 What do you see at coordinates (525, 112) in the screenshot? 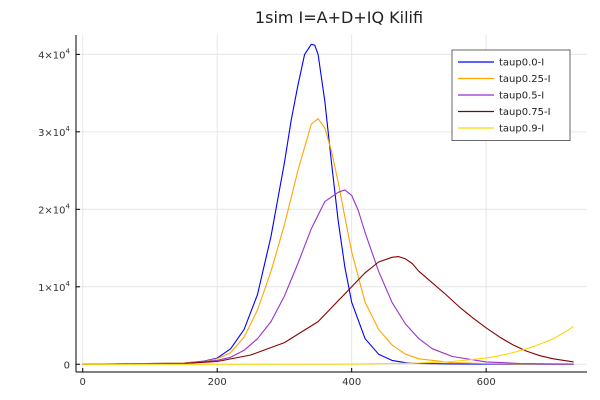
I see `legend-label-3: taup0.75-I` at bounding box center [525, 112].